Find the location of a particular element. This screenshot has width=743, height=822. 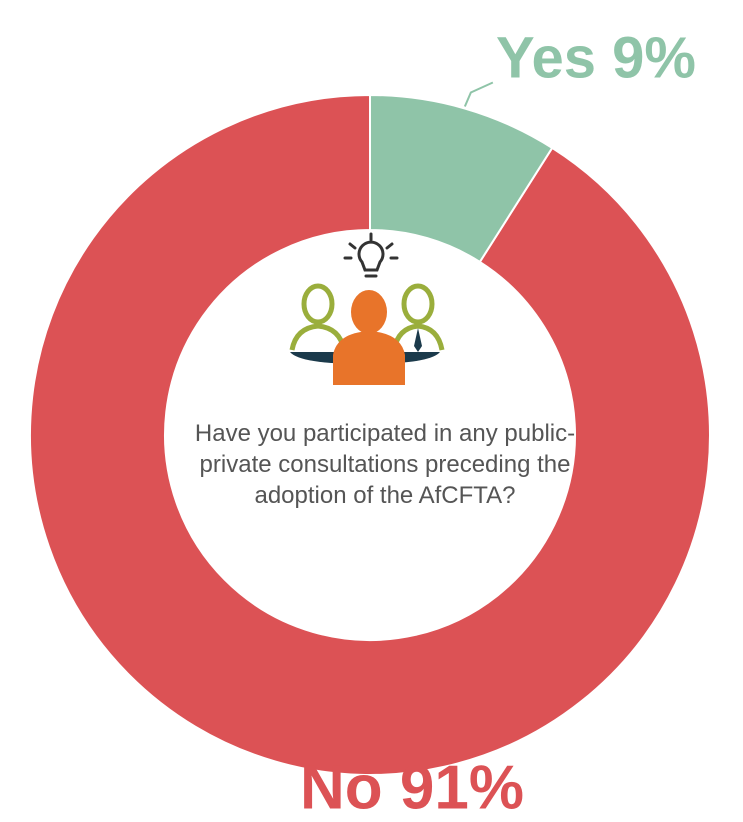

icon is located at coordinates (367, 308).